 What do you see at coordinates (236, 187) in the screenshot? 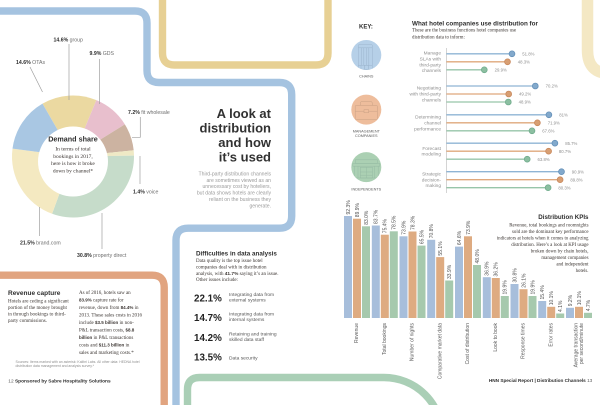
I see `svg-text: unnecessary cost by hoteliers,` at bounding box center [236, 187].